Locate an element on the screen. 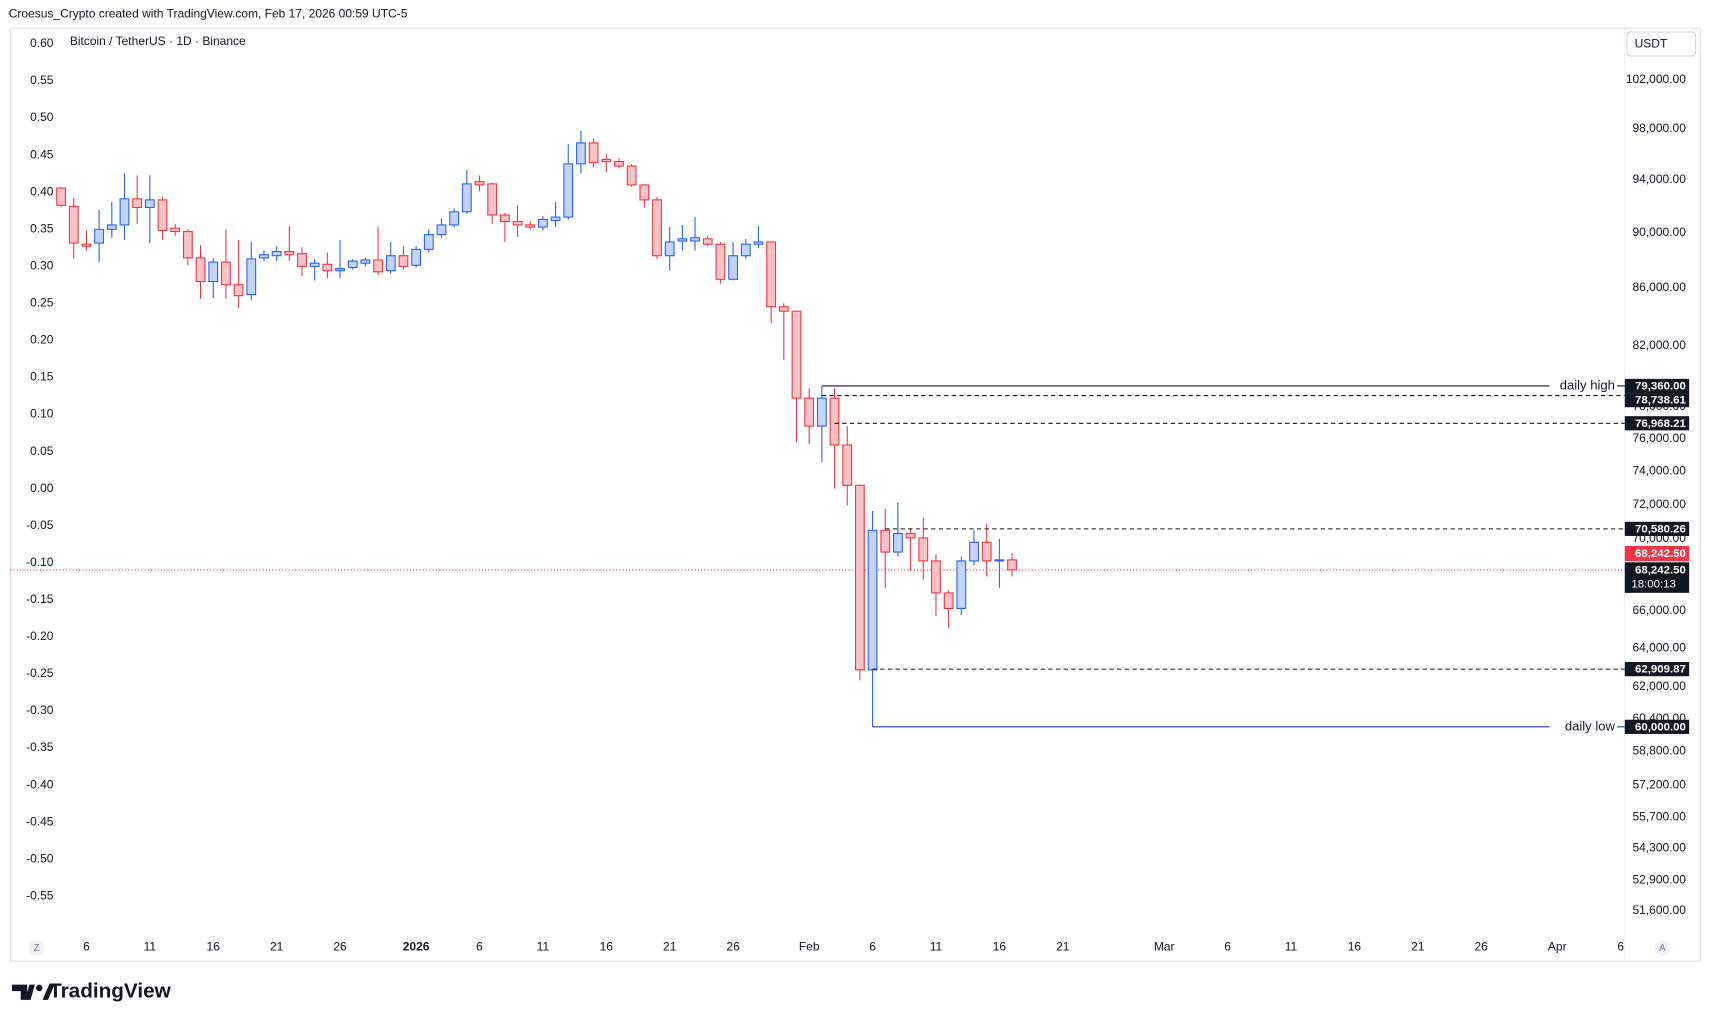 Image resolution: width=1711 pixels, height=1021 pixels. y-tick-label: 94,000.00 is located at coordinates (1660, 179).